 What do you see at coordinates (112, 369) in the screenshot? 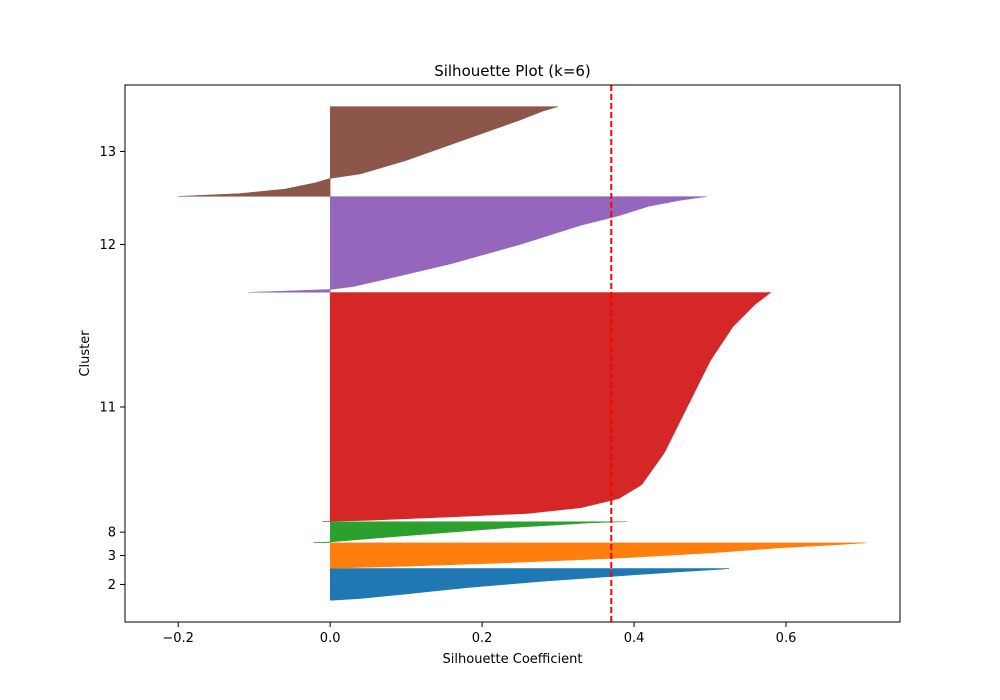
I see `y-axis-ticks: 2 3 8 11 12 13` at bounding box center [112, 369].